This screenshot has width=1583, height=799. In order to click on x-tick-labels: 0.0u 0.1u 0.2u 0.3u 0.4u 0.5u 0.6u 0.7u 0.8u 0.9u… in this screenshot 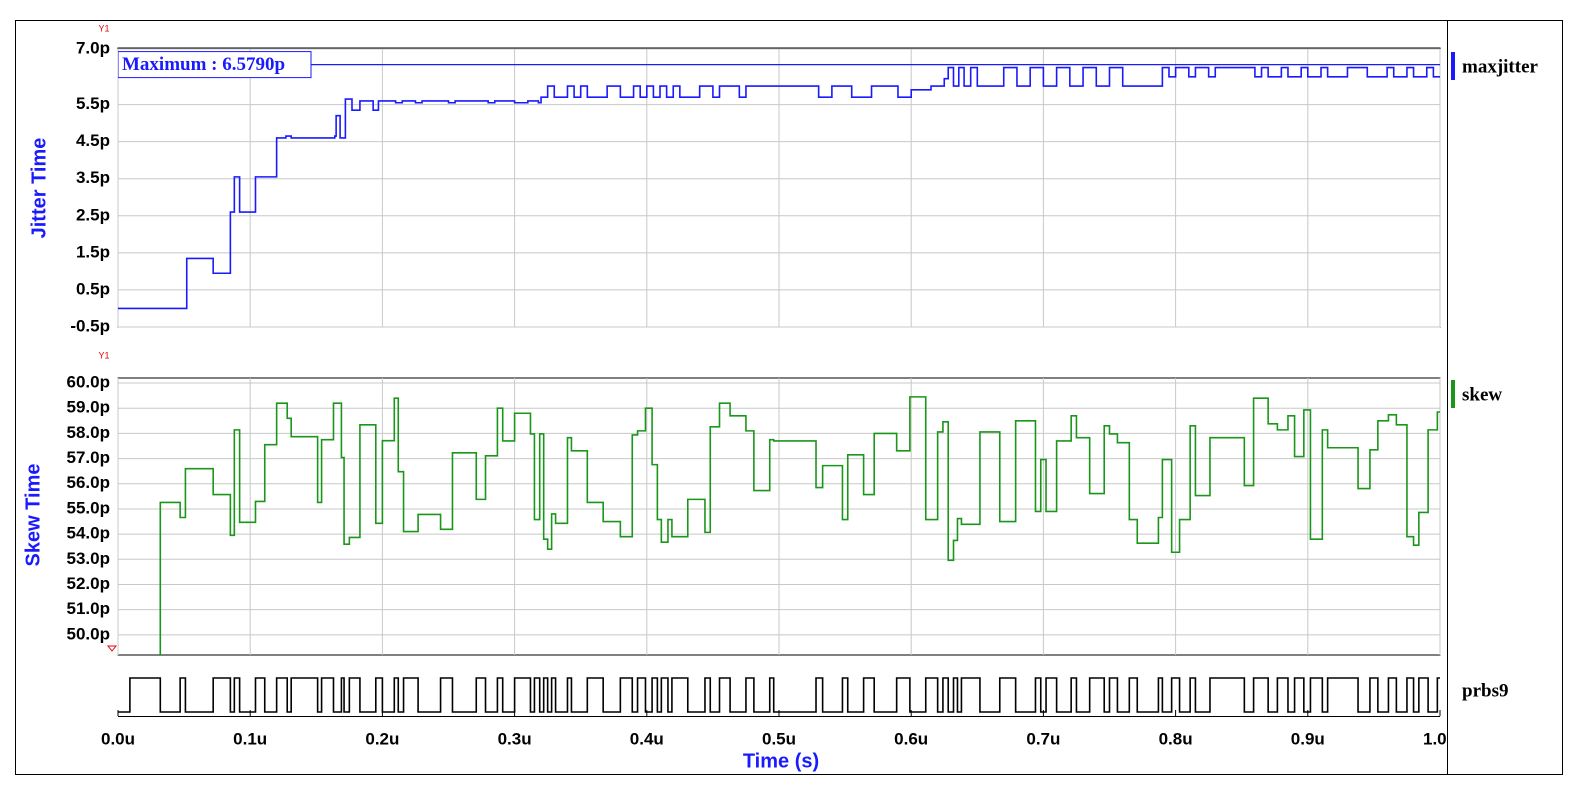, I will do `click(779, 738)`.